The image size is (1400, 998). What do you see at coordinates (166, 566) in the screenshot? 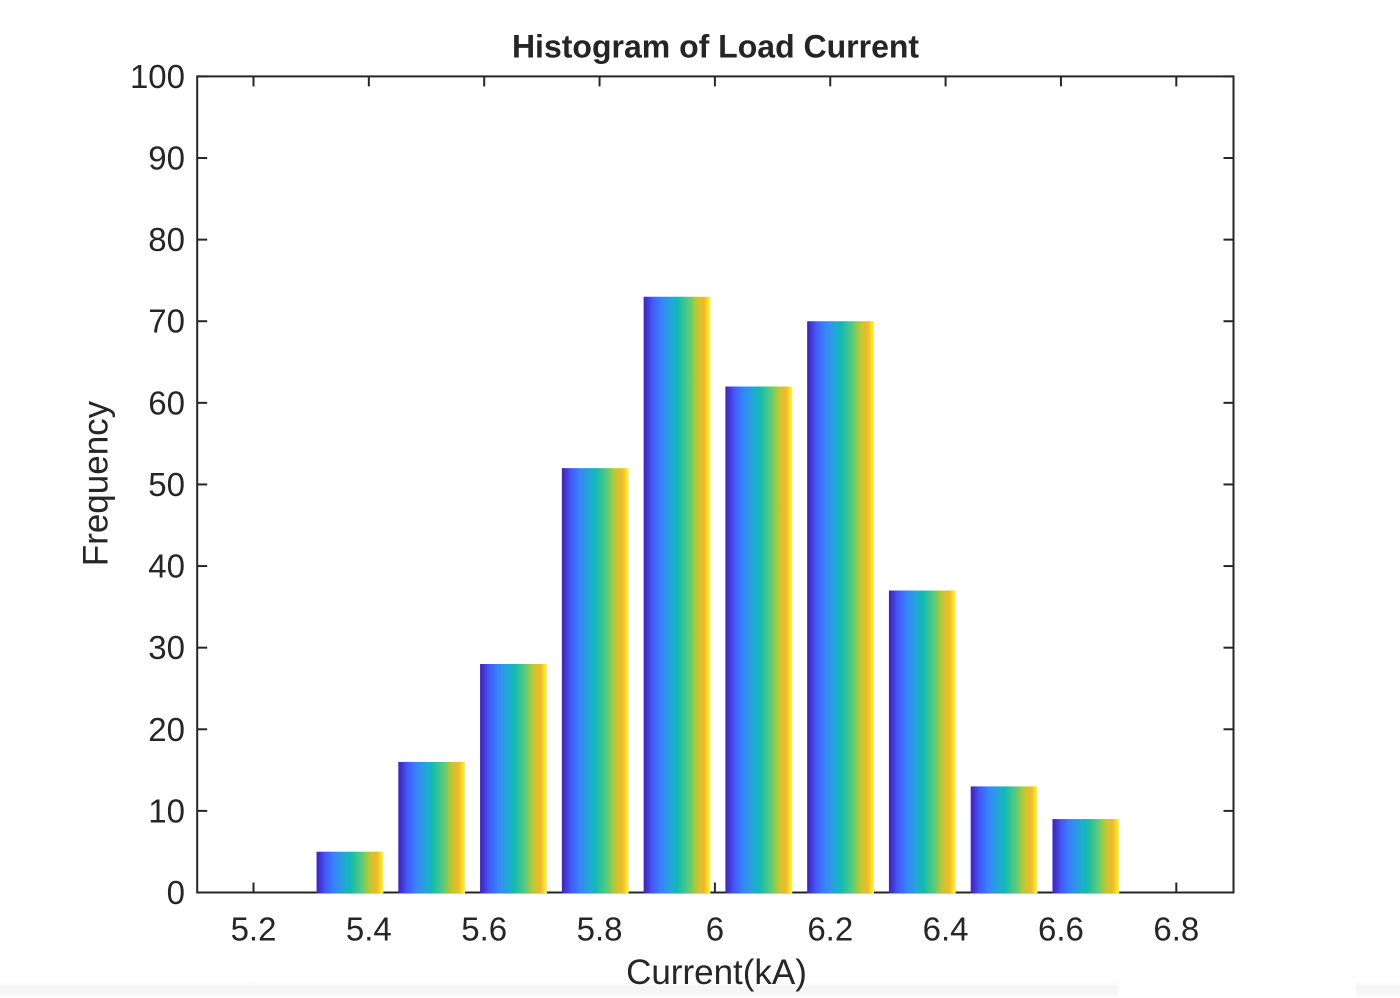
I see `svg-text: 40` at bounding box center [166, 566].